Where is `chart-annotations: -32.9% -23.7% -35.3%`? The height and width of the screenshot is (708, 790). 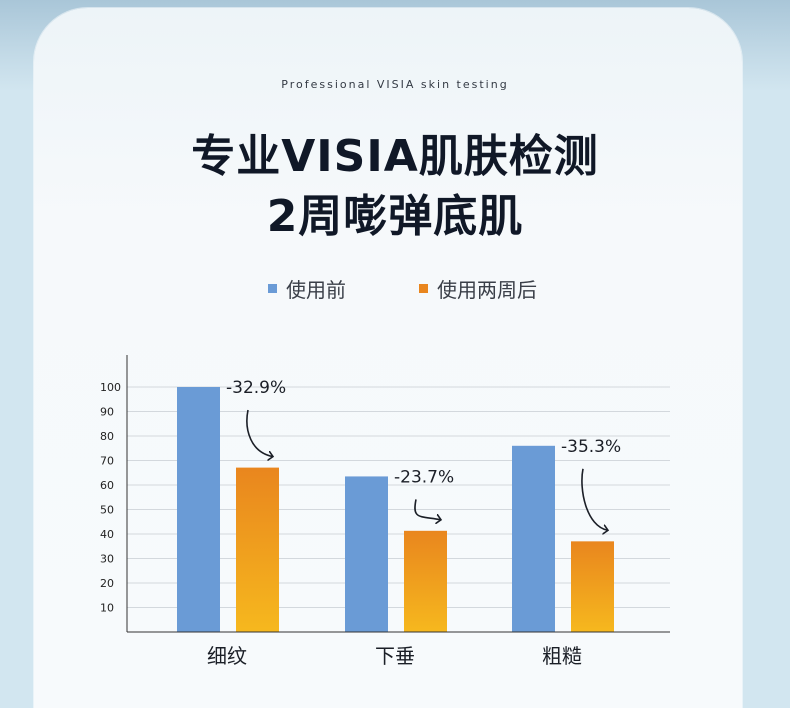
chart-annotations: -32.9% -23.7% -35.3% is located at coordinates (423, 454).